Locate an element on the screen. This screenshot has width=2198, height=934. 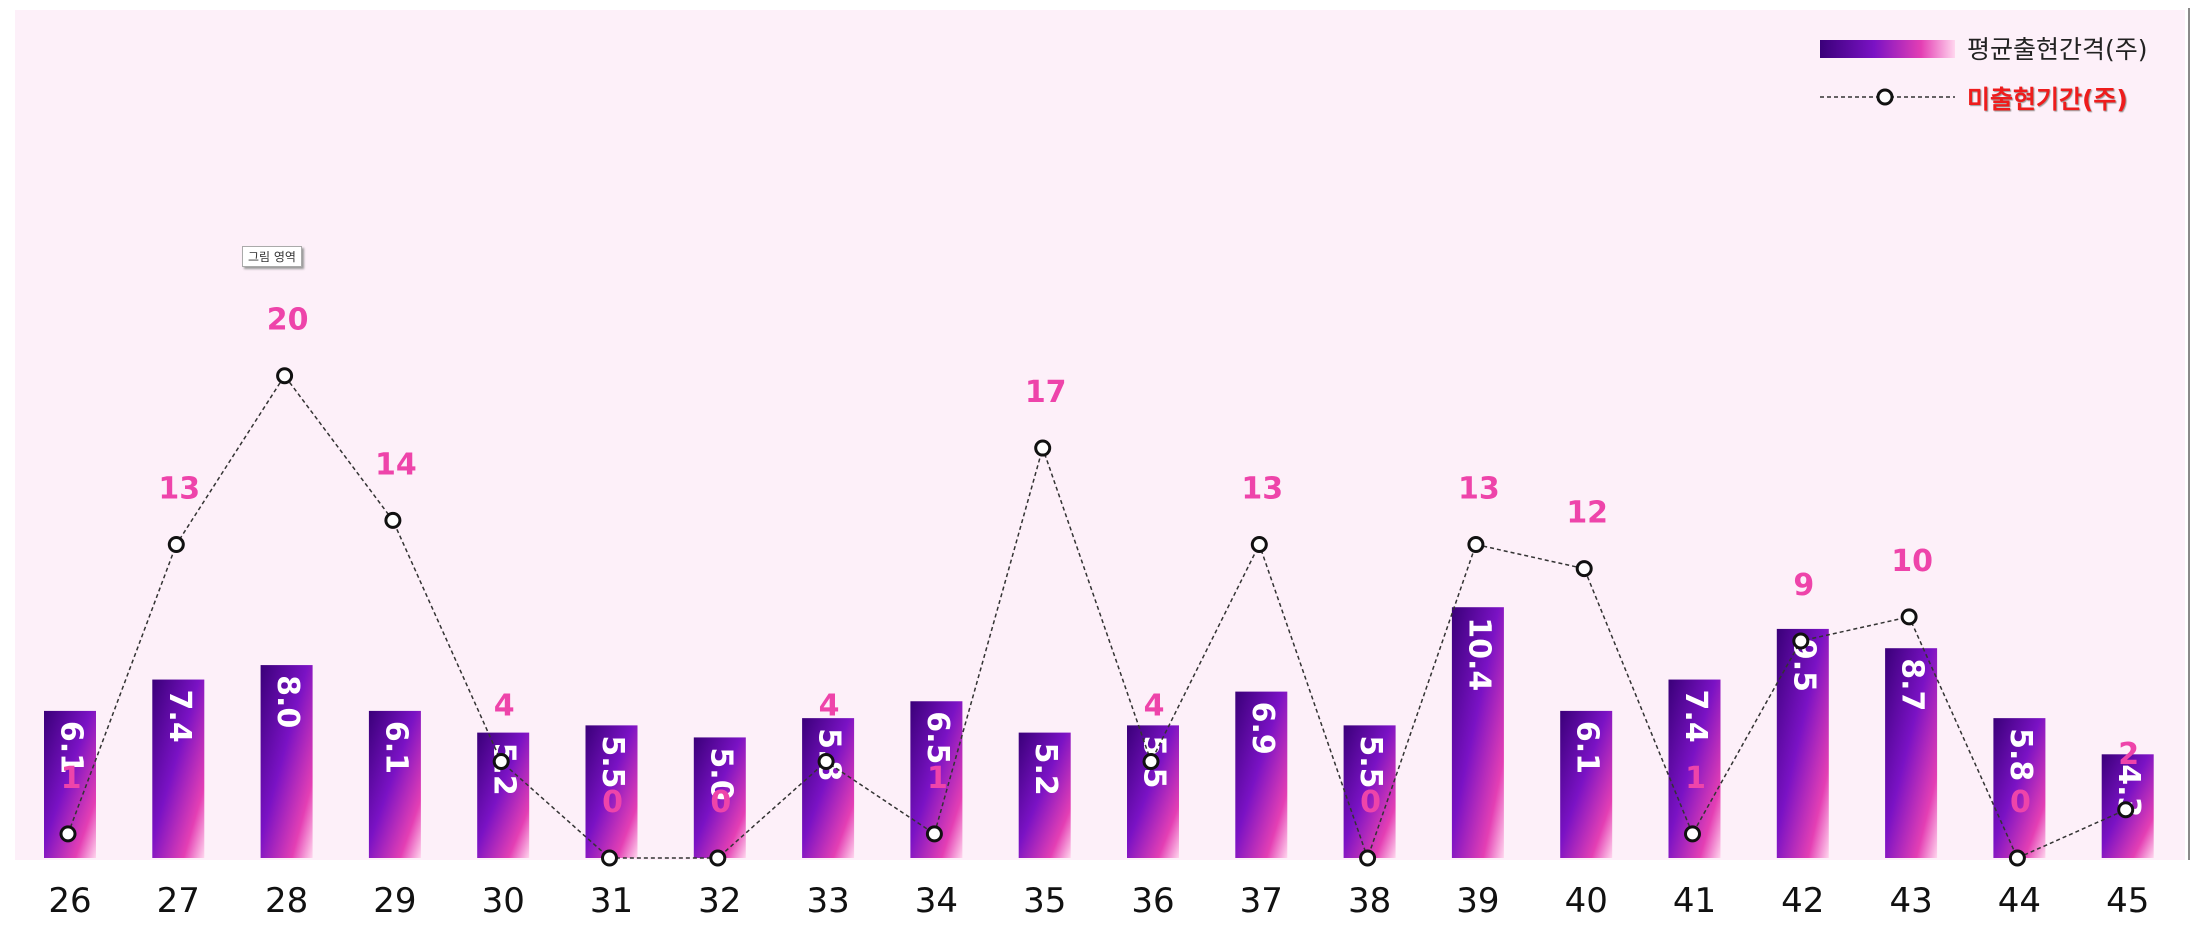
bar-value-label-35: 5.2 is located at coordinates (1045, 769).